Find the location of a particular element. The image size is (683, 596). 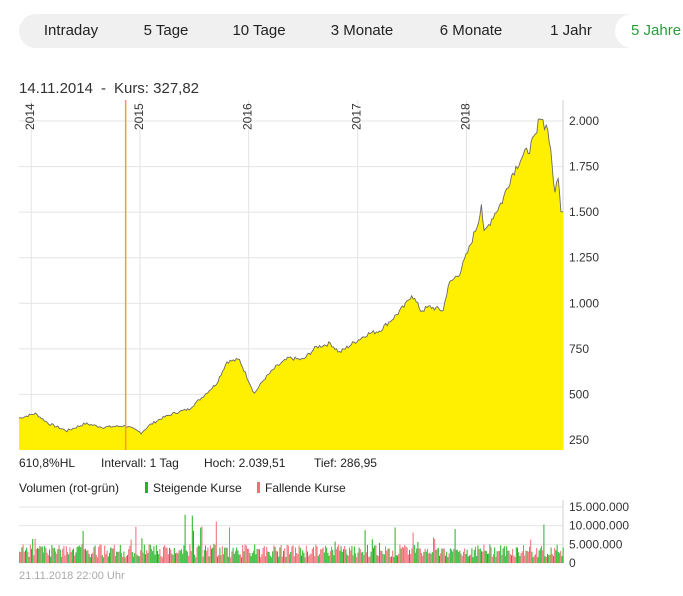

price-y-axis: 250 500 750 1.000 1.250 1.500 1.750 2.000 is located at coordinates (584, 280).